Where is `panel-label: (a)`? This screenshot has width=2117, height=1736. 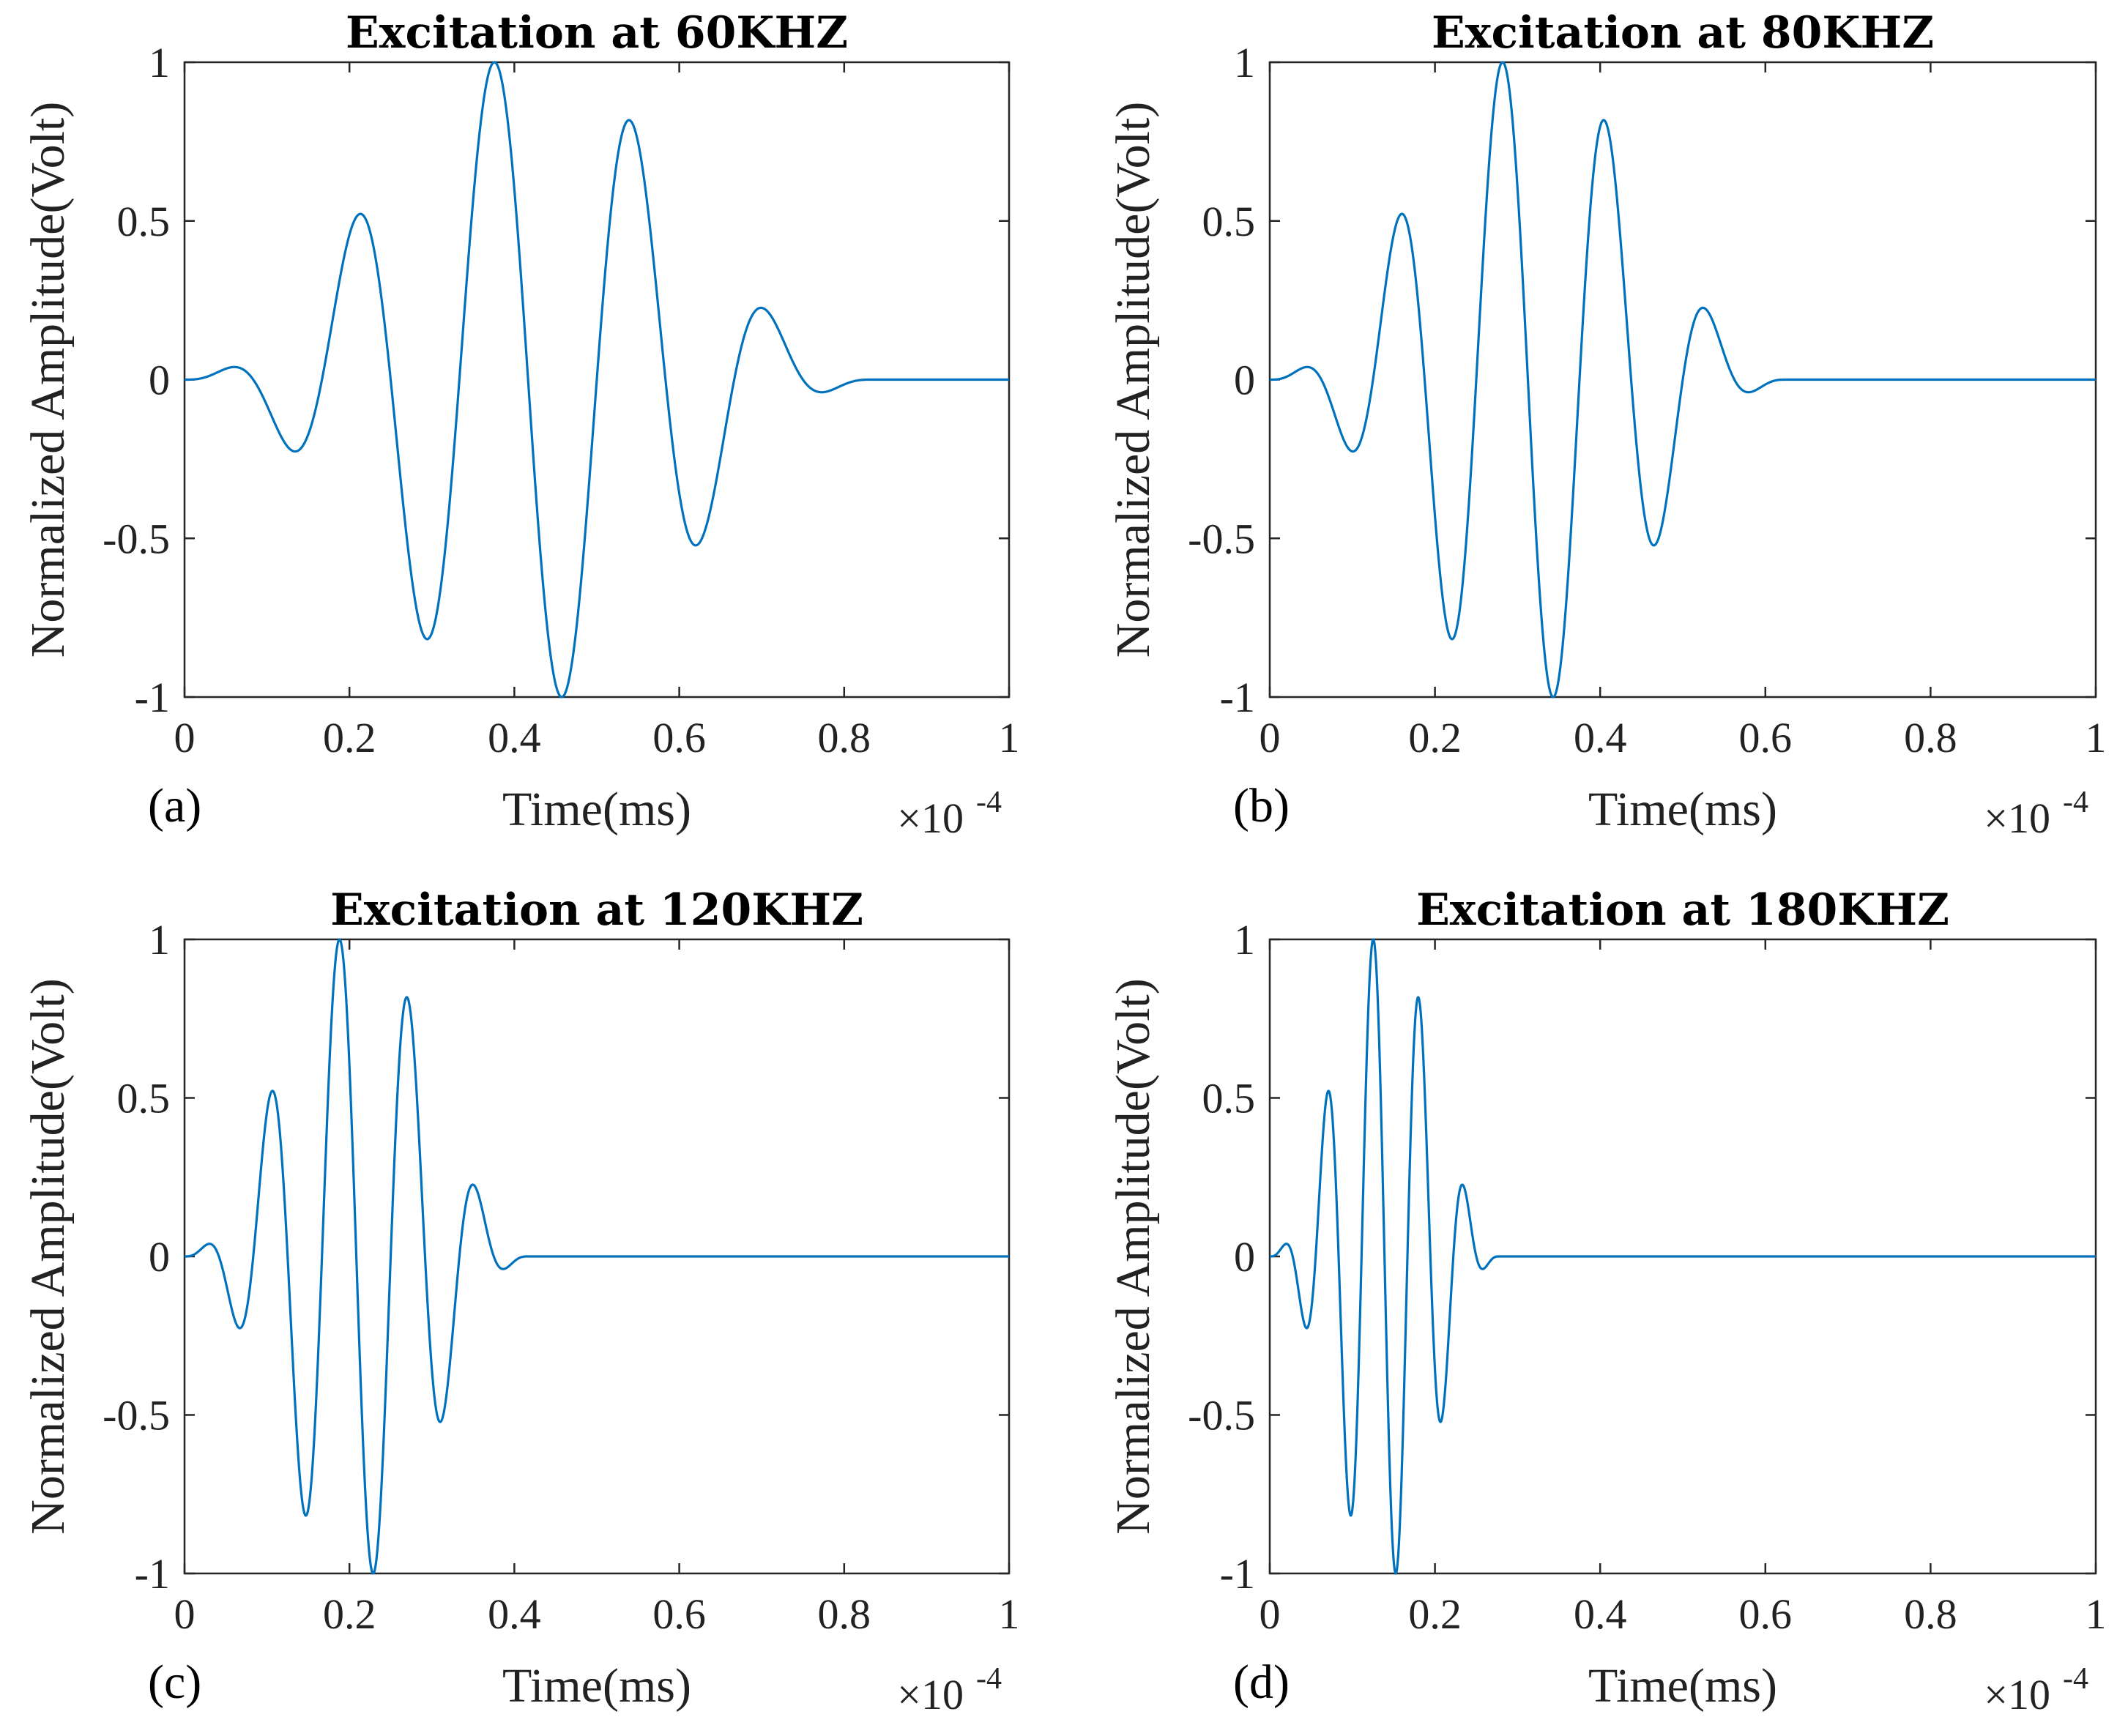
panel-label: (a) is located at coordinates (174, 806).